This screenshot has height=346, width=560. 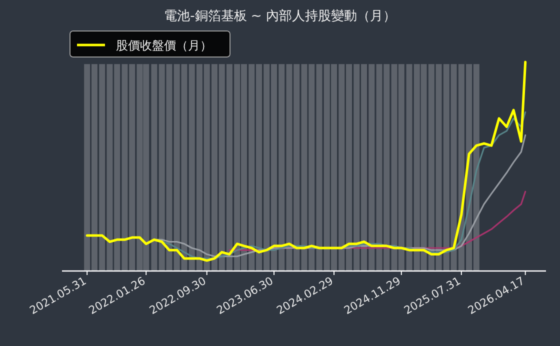 What do you see at coordinates (280, 16) in the screenshot?
I see `chart-title: 電池-銅箔基板 ~ 內部人持股變動（月）` at bounding box center [280, 16].